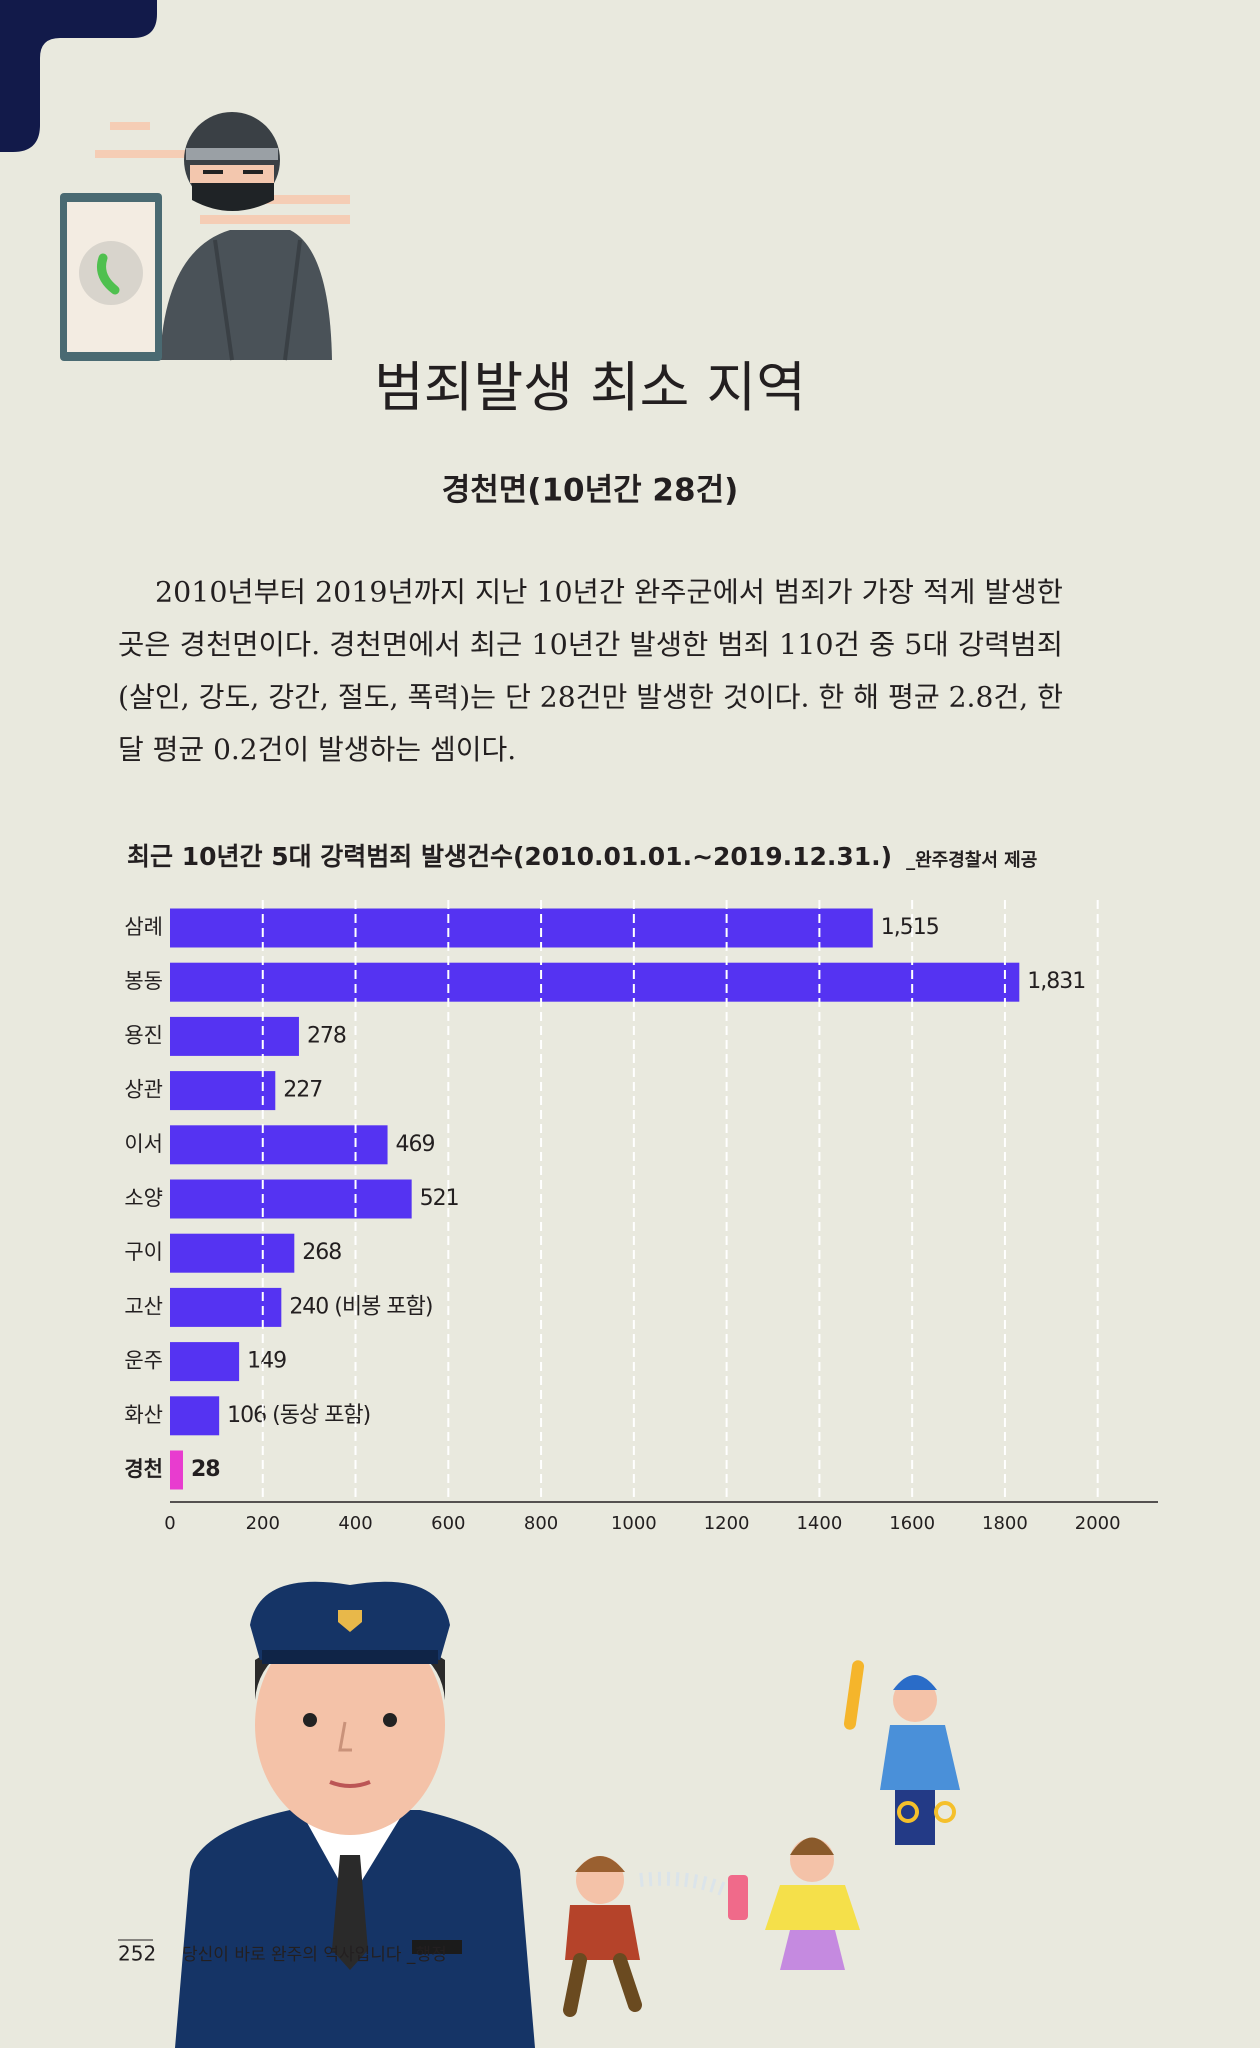  What do you see at coordinates (360, 1306) in the screenshot?
I see `value-label: 240 (비봉 포함)` at bounding box center [360, 1306].